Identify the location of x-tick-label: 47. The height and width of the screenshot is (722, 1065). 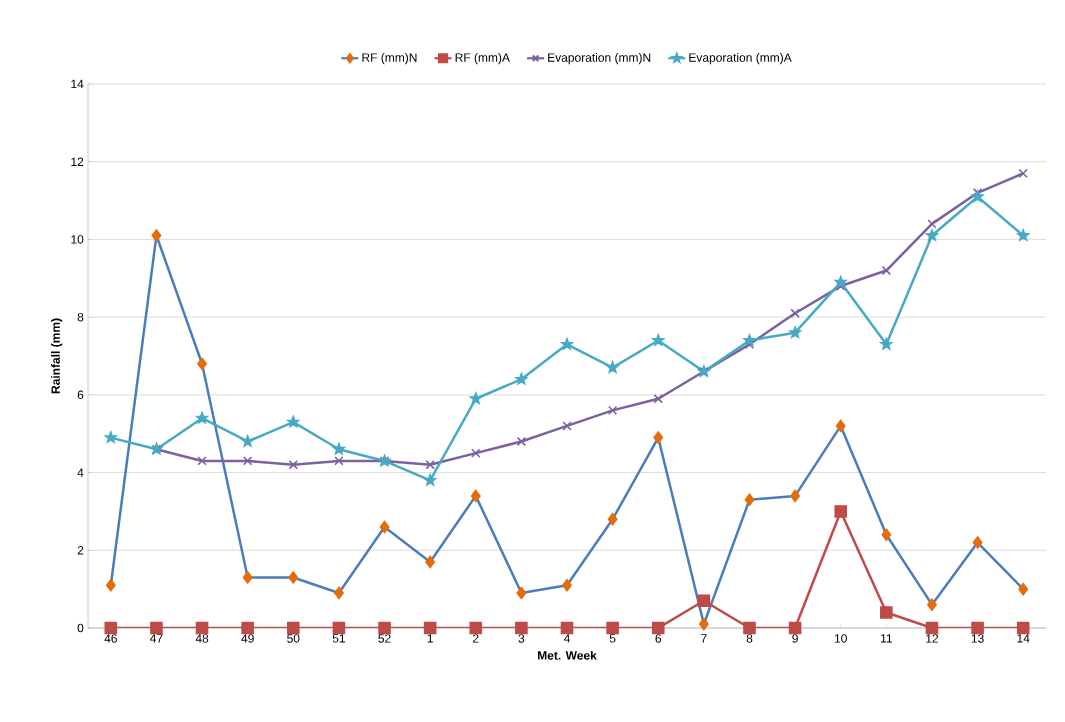
(156, 638).